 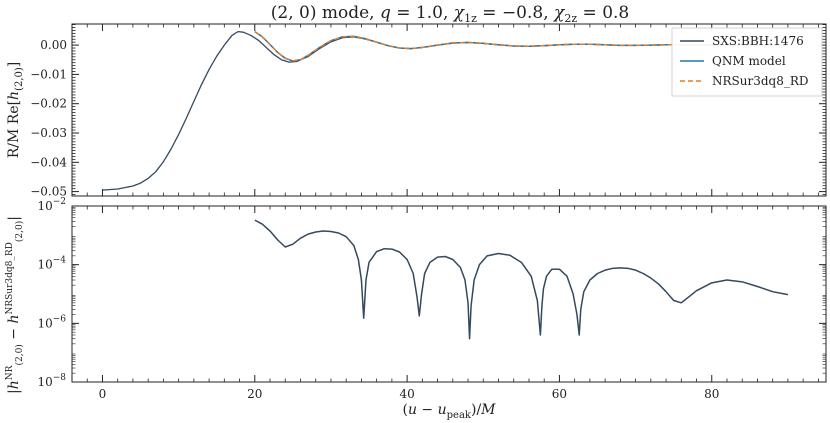 I want to click on legend-box, so click(x=747, y=62).